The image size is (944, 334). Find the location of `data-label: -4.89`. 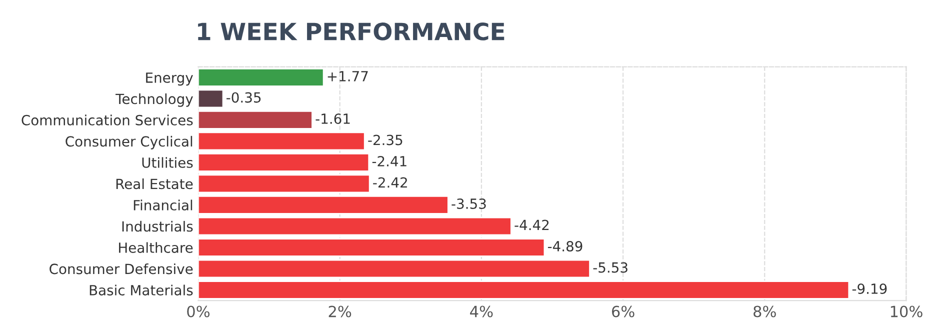

data-label: -4.89 is located at coordinates (565, 246).